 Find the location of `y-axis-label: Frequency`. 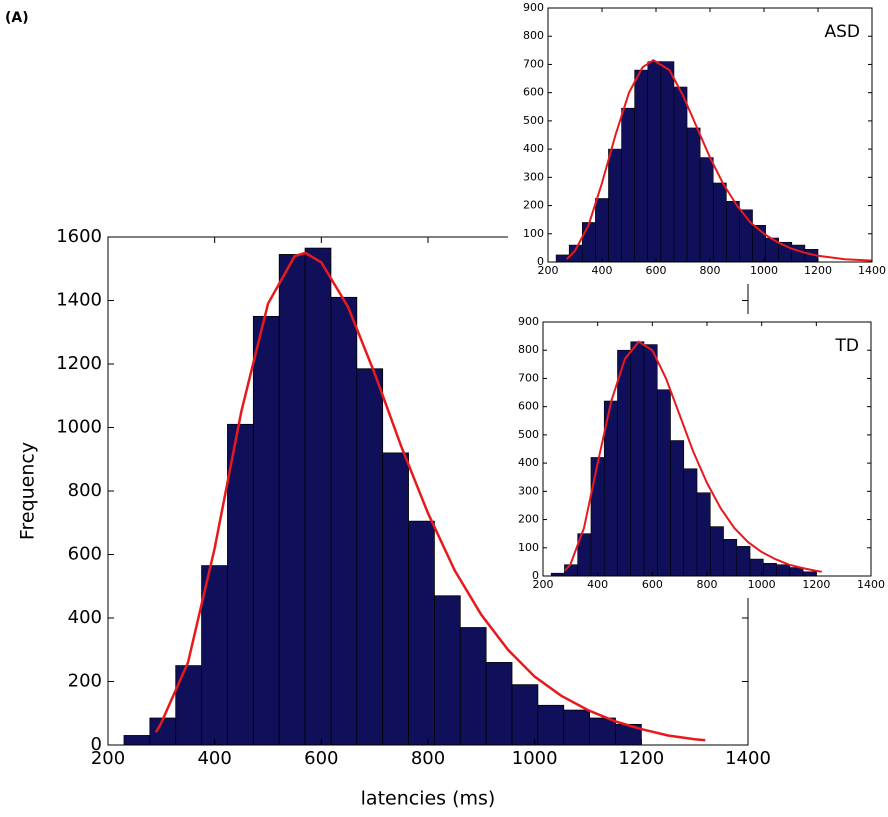

y-axis-label: Frequency is located at coordinates (28, 491).